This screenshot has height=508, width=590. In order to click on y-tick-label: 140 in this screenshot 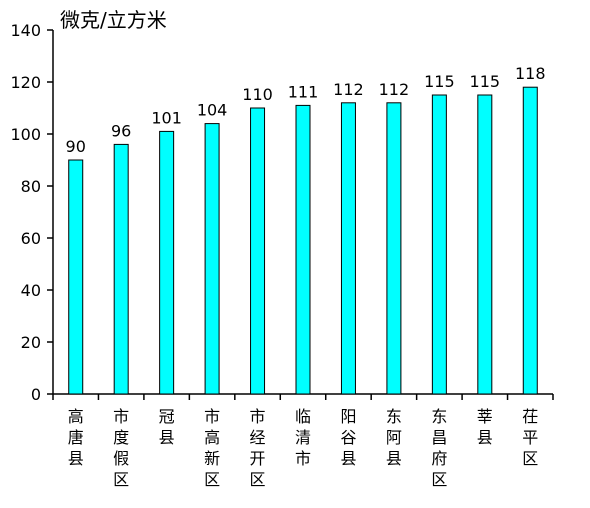, I will do `click(25, 30)`.